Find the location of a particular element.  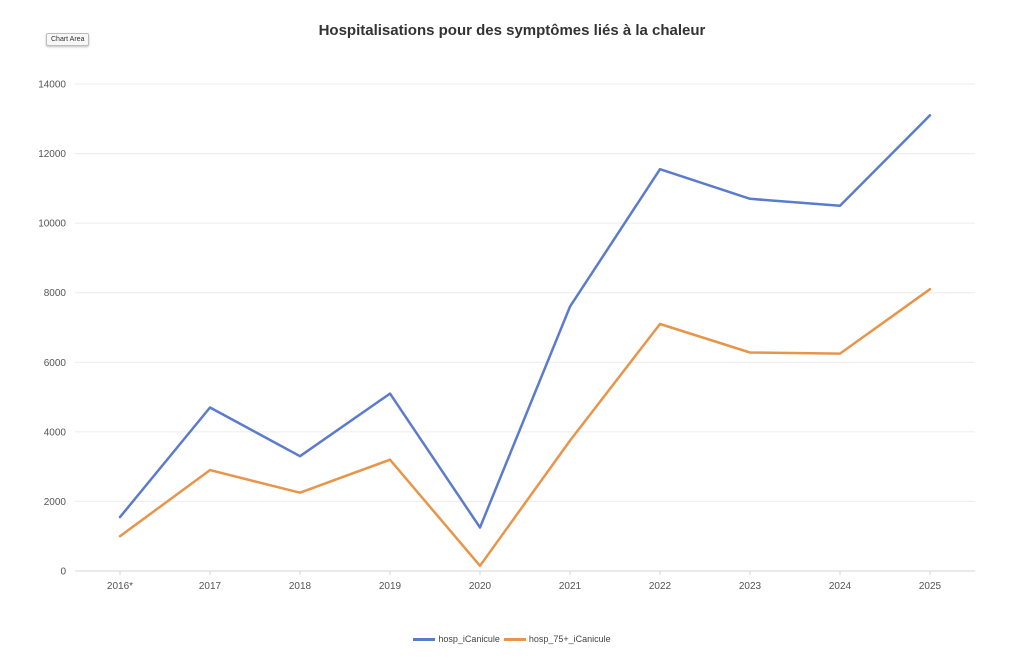

y-tick-label: 2000 is located at coordinates (55, 502).